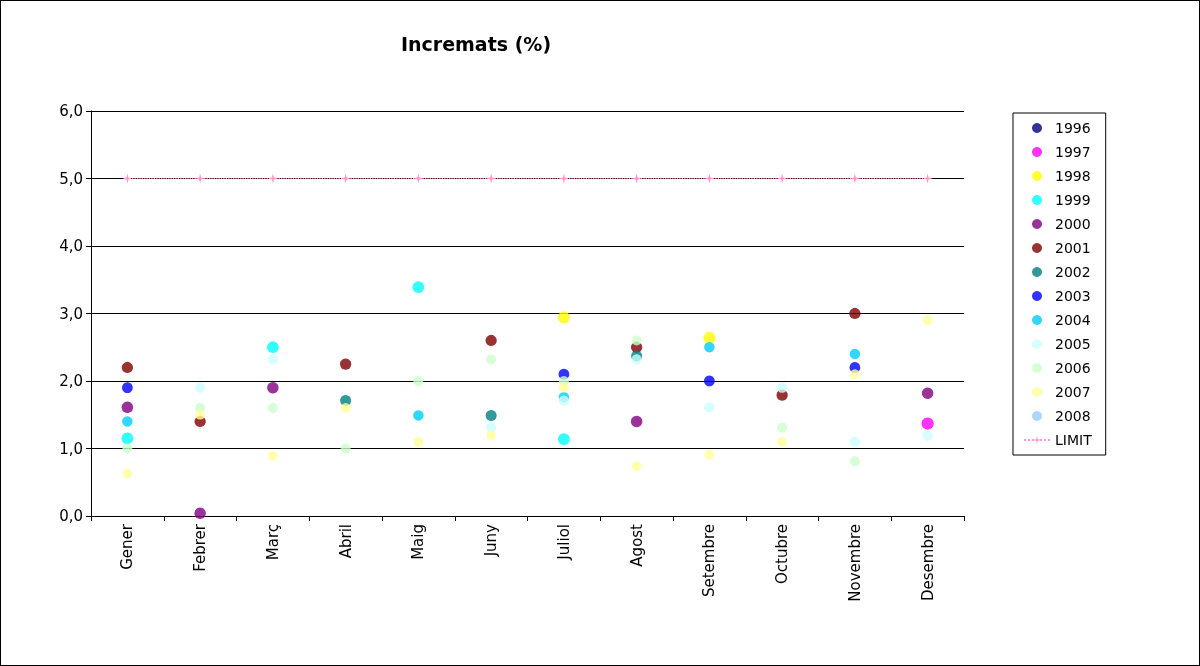 This screenshot has height=666, width=1200. What do you see at coordinates (1073, 152) in the screenshot?
I see `legend-label: 1997` at bounding box center [1073, 152].